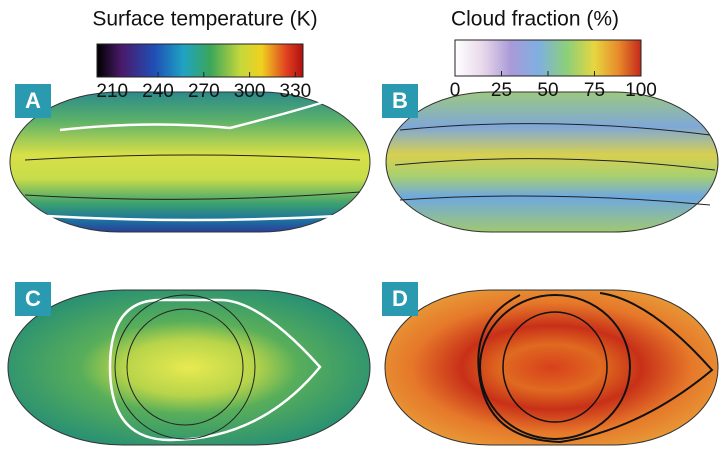  I want to click on tick-label: 330, so click(296, 91).